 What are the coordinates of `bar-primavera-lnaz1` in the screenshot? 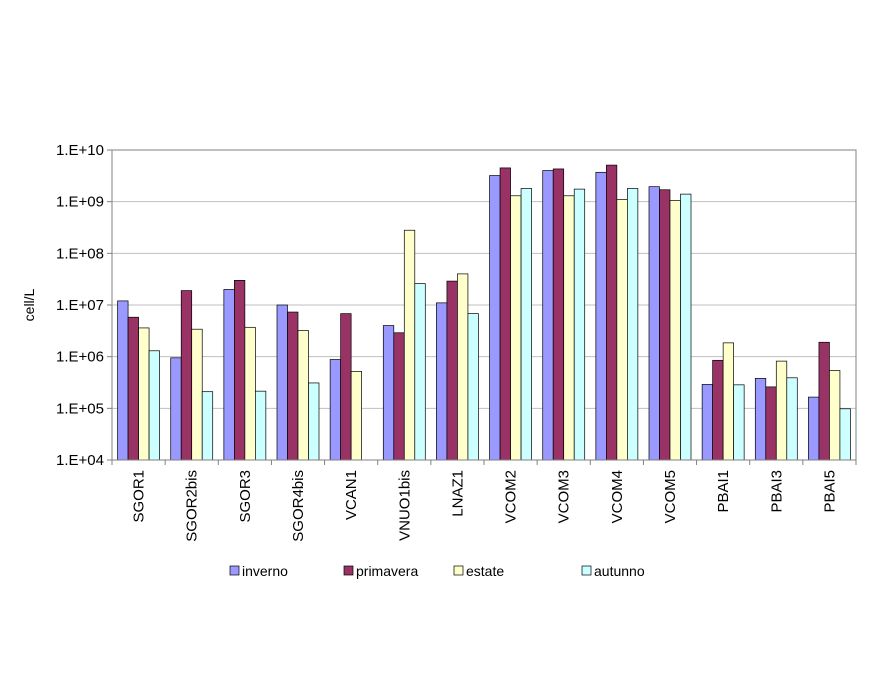 It's located at (452, 370).